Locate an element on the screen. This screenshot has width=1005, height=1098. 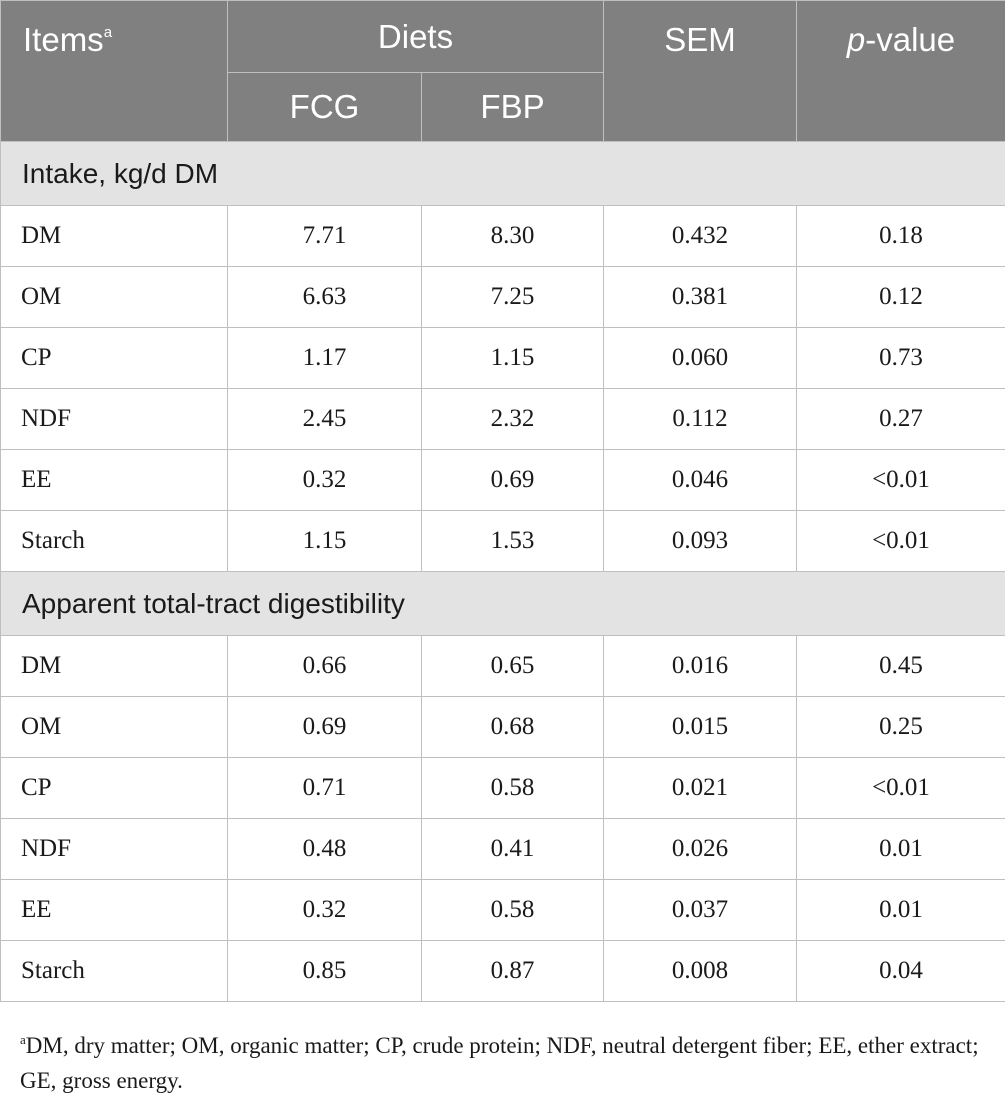
footnote-marker: a is located at coordinates (23, 1039).